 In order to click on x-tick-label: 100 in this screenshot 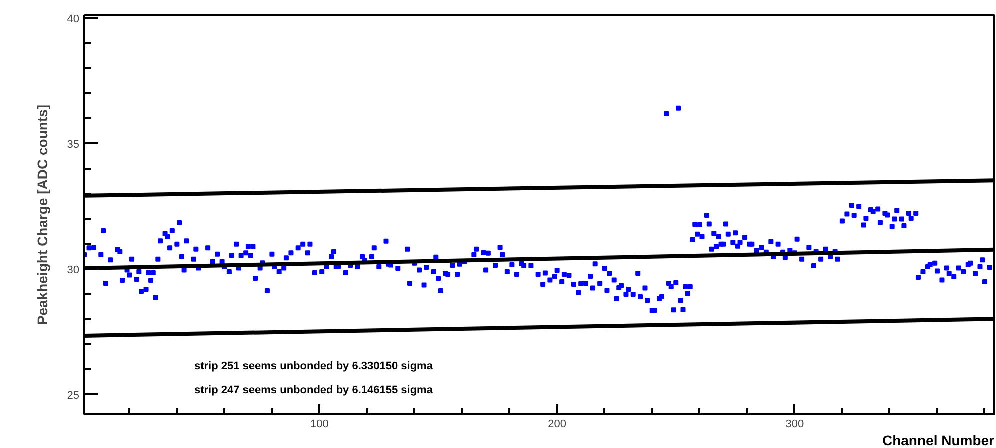, I will do `click(319, 424)`.